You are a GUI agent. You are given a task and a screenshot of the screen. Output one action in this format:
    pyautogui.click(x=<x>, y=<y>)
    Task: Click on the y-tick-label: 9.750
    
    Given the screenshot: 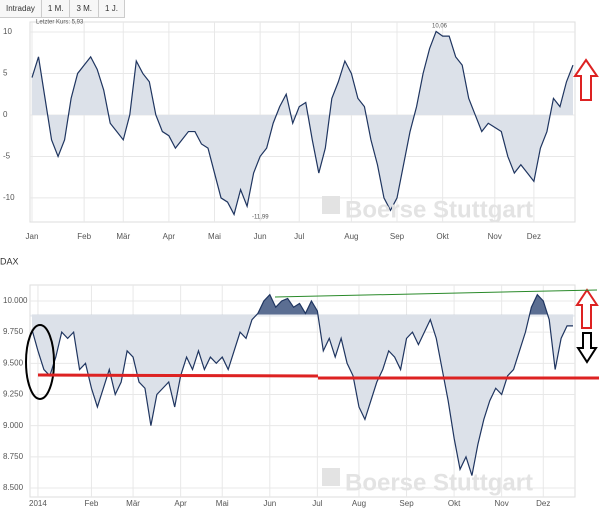 What is the action you would take?
    pyautogui.click(x=13, y=331)
    